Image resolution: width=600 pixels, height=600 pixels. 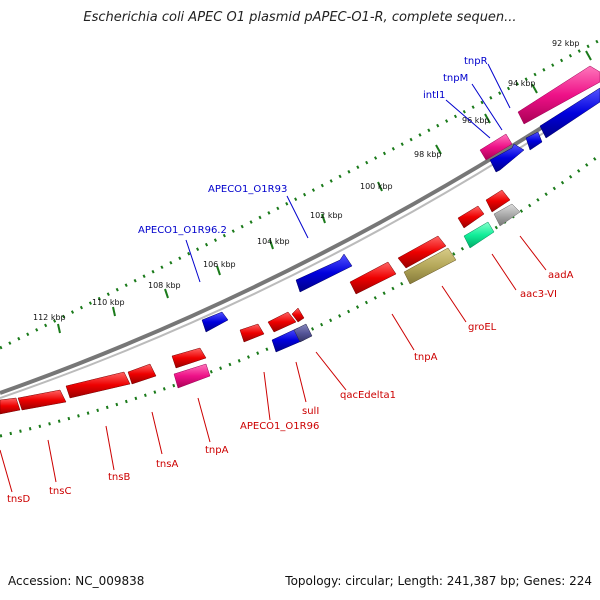 What do you see at coordinates (376, 186) in the screenshot?
I see `tick-label-100: 100 kbp` at bounding box center [376, 186].